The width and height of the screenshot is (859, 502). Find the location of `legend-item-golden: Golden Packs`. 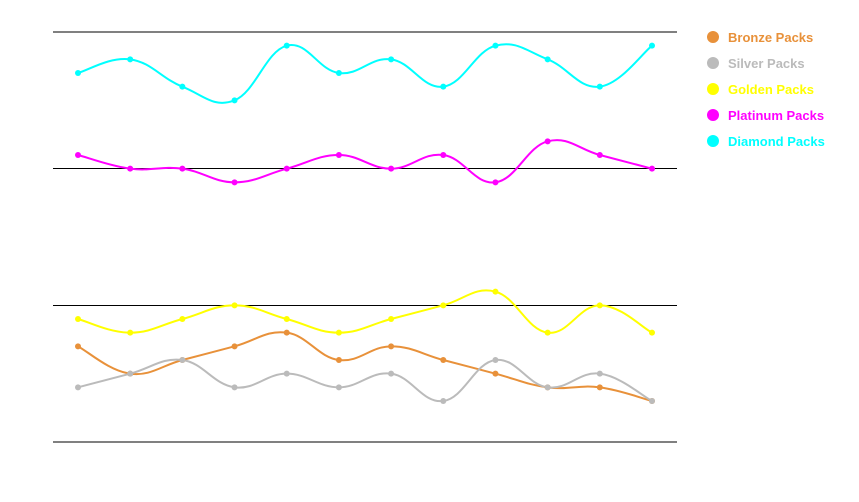

legend-item-golden: Golden Packs is located at coordinates (766, 89).